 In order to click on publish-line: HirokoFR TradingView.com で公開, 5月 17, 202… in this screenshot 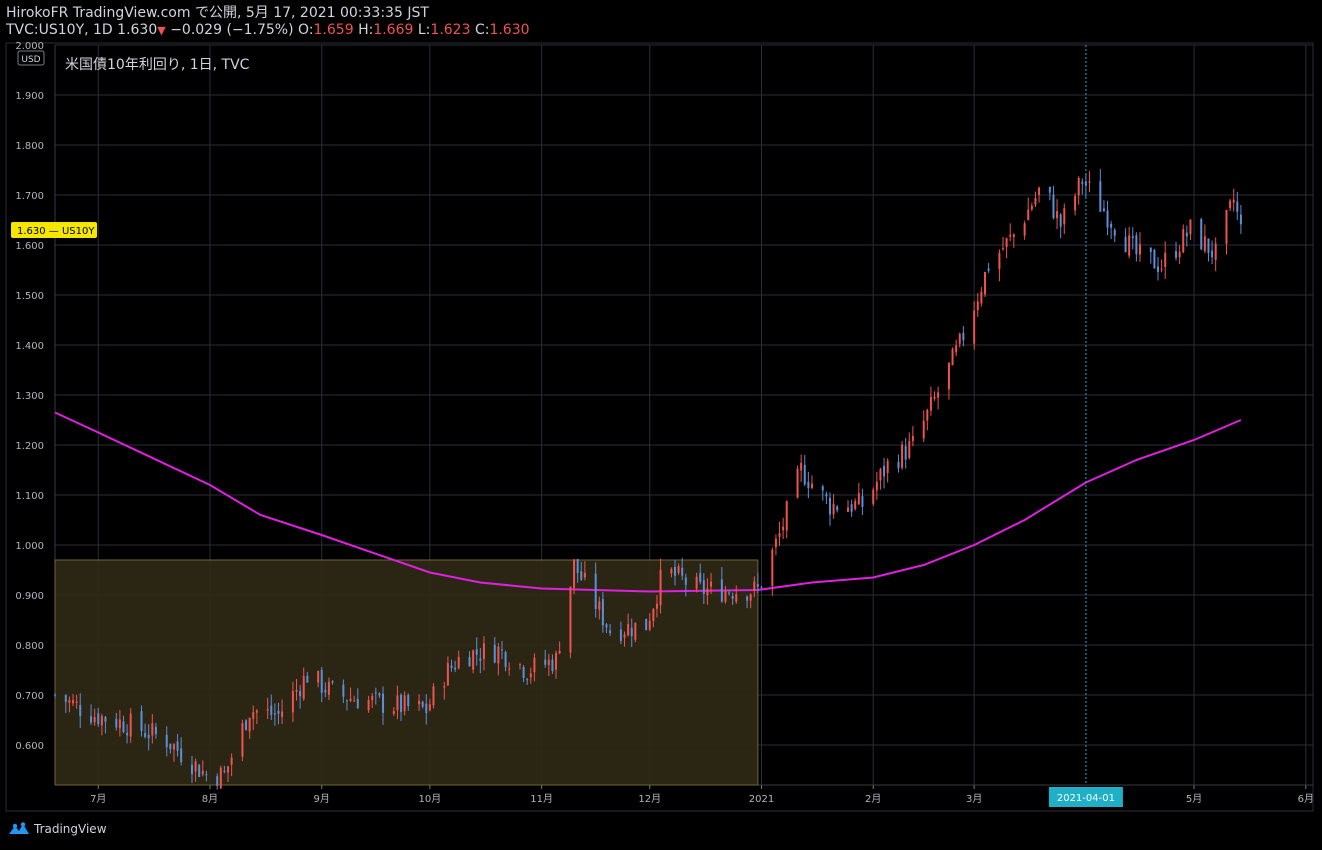, I will do `click(217, 13)`.